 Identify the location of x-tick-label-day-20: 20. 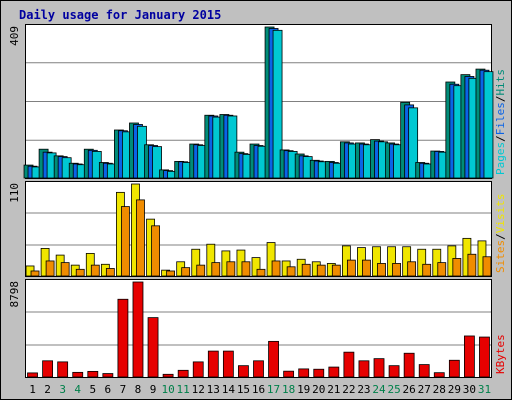
(318, 389).